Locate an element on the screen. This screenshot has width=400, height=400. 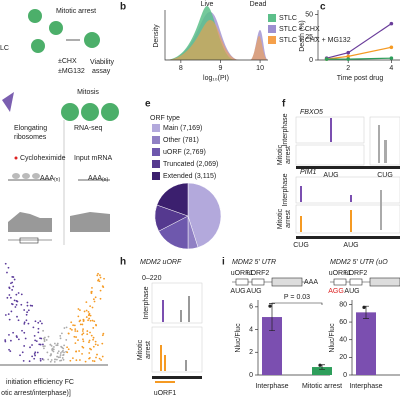
axis-label: Density is located at coordinates (156, 36).